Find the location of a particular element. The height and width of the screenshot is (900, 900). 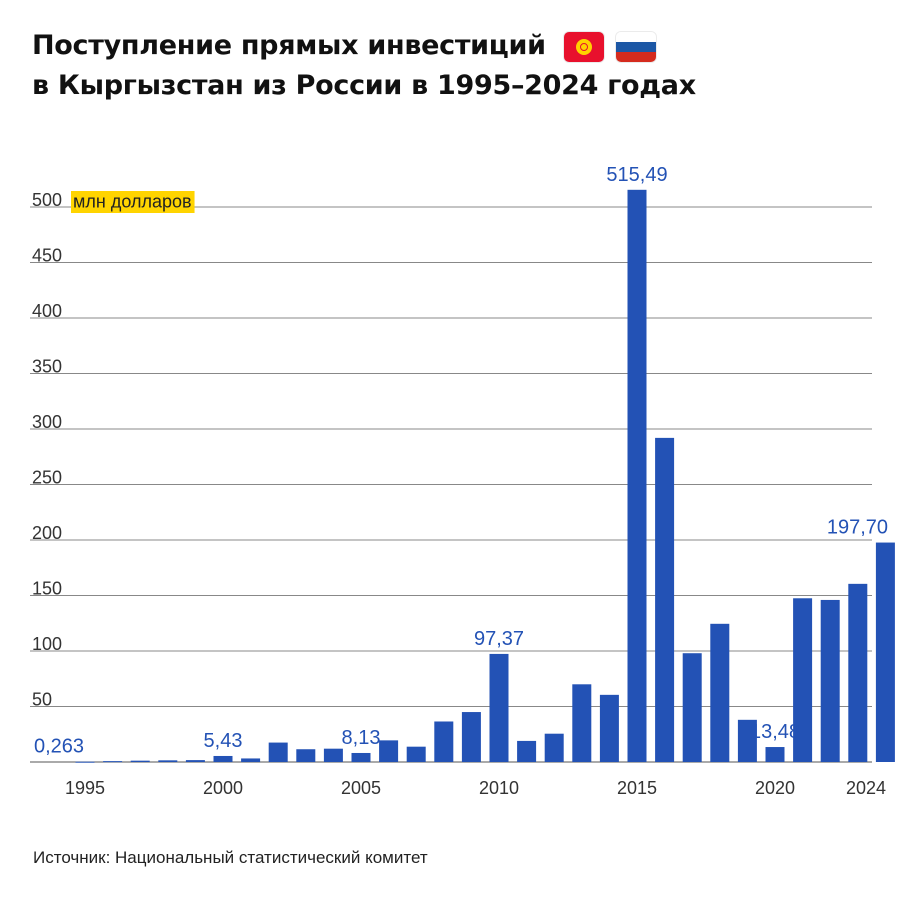

bar-1999 is located at coordinates (195, 761).